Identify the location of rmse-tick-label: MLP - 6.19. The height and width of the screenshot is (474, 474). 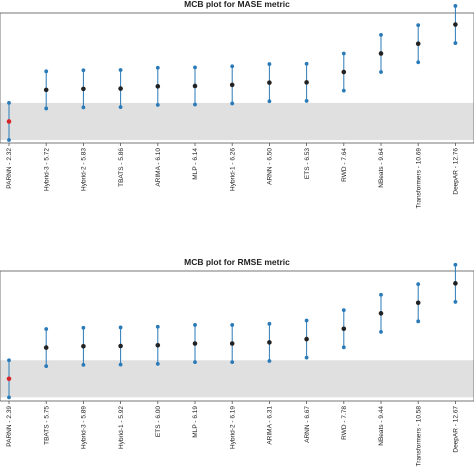
(195, 422).